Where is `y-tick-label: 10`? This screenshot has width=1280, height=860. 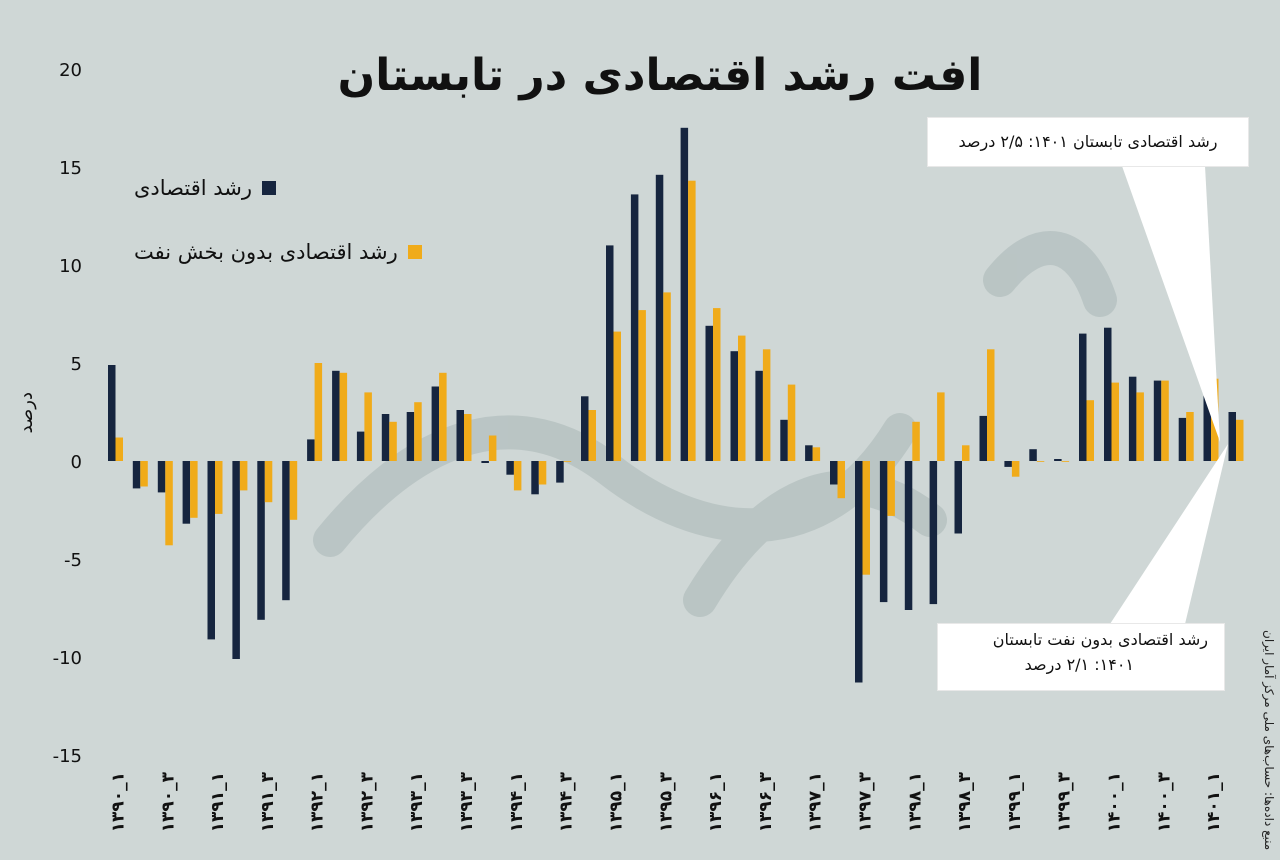 y-tick-label: 10 is located at coordinates (70, 266).